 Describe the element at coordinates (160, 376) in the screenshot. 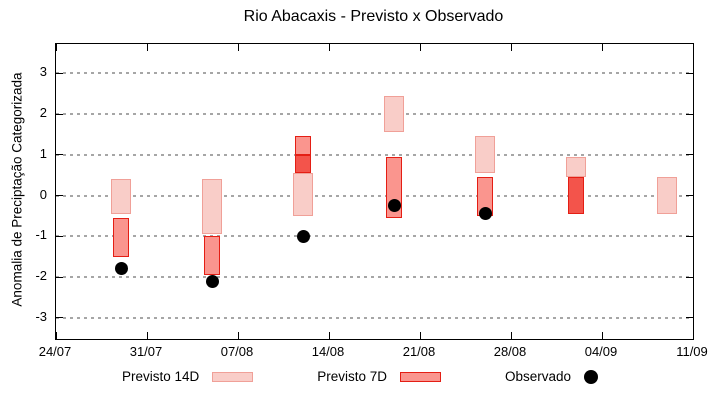

I see `legend-label-previsto-14d: Previsto 14D` at that location.